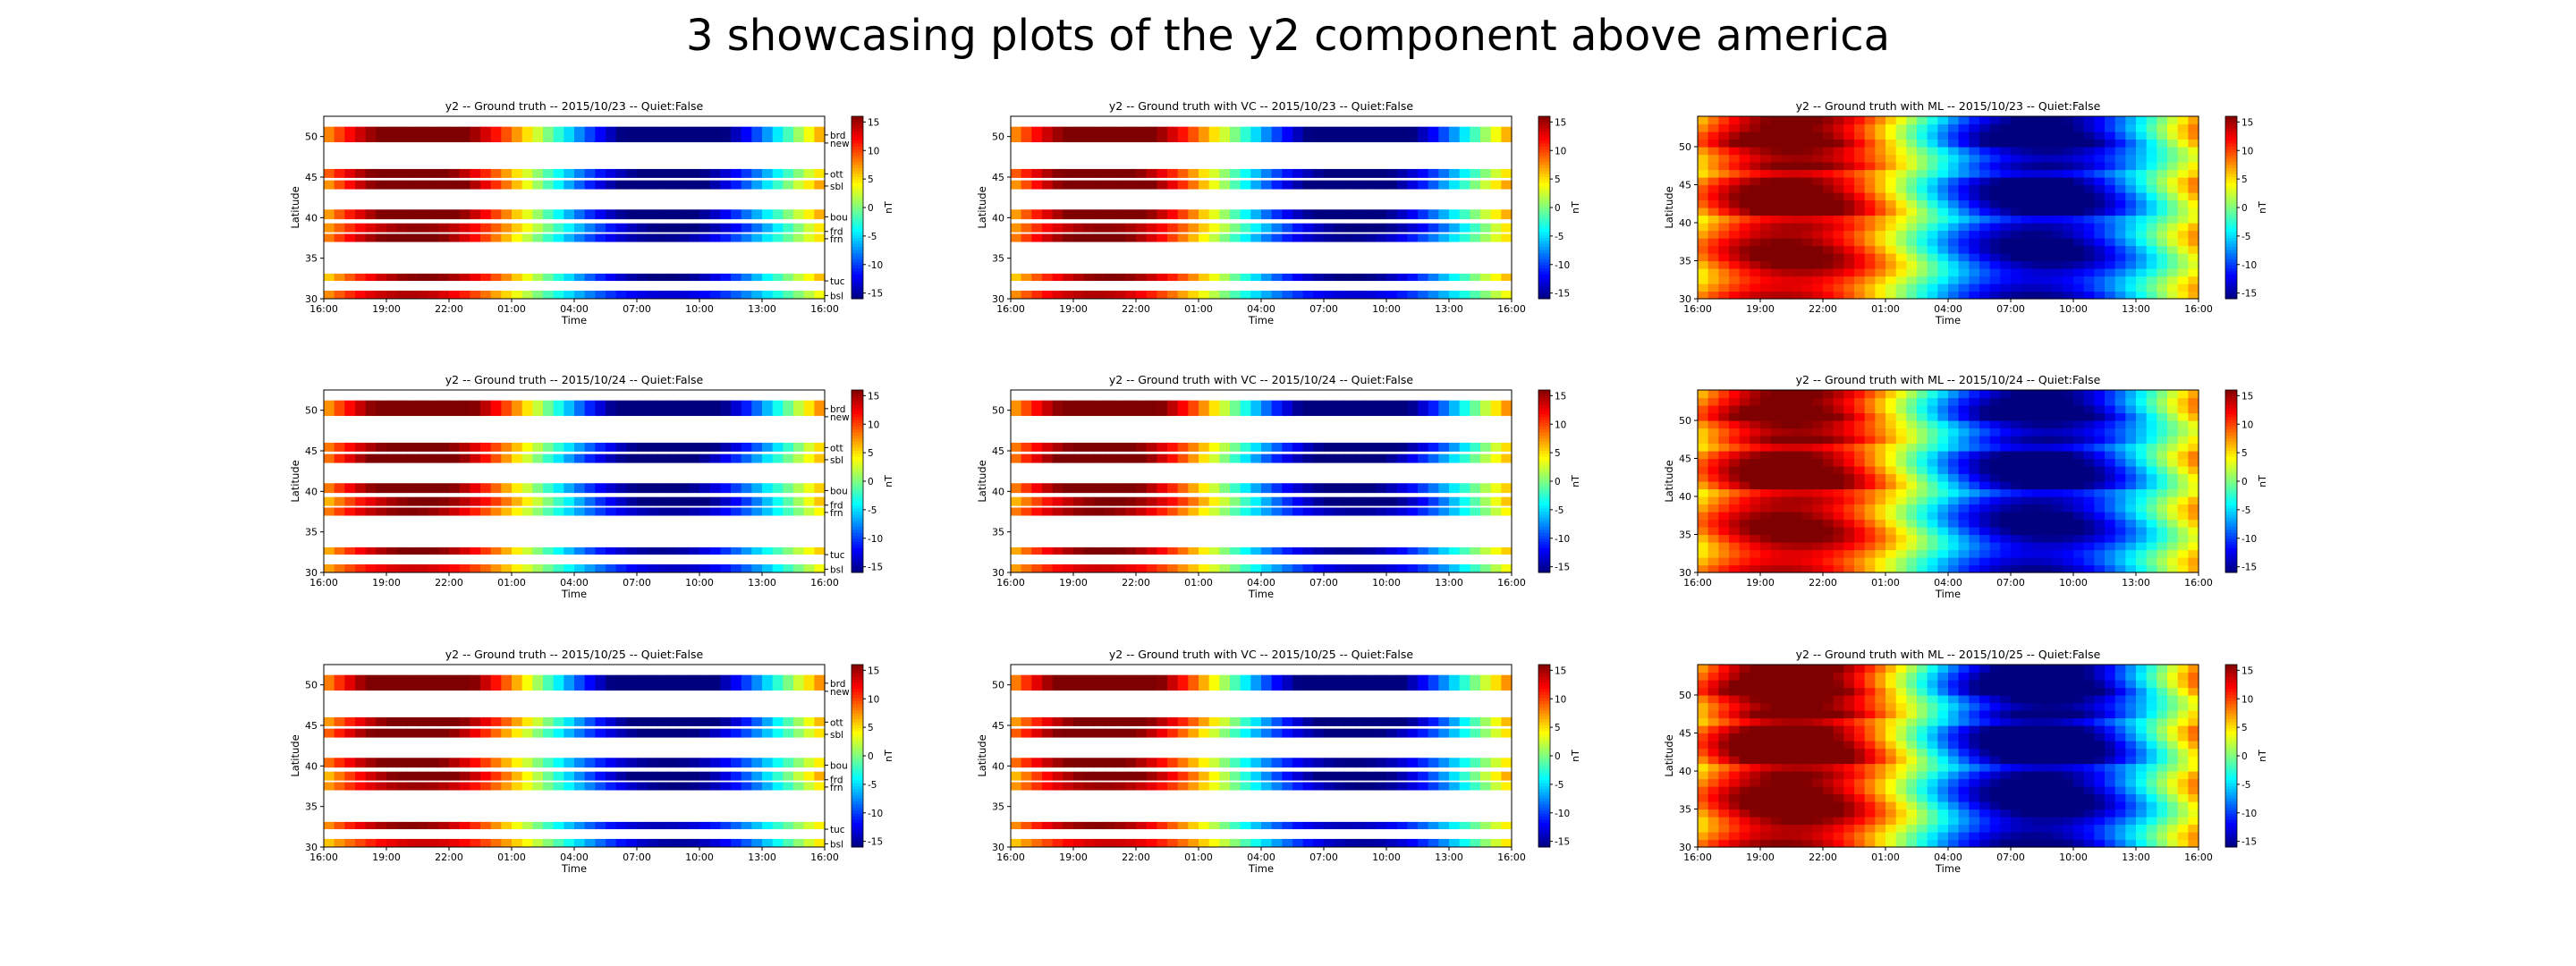 This screenshot has height=966, width=2576. I want to click on colorbar-tick-label: 5, so click(1558, 179).